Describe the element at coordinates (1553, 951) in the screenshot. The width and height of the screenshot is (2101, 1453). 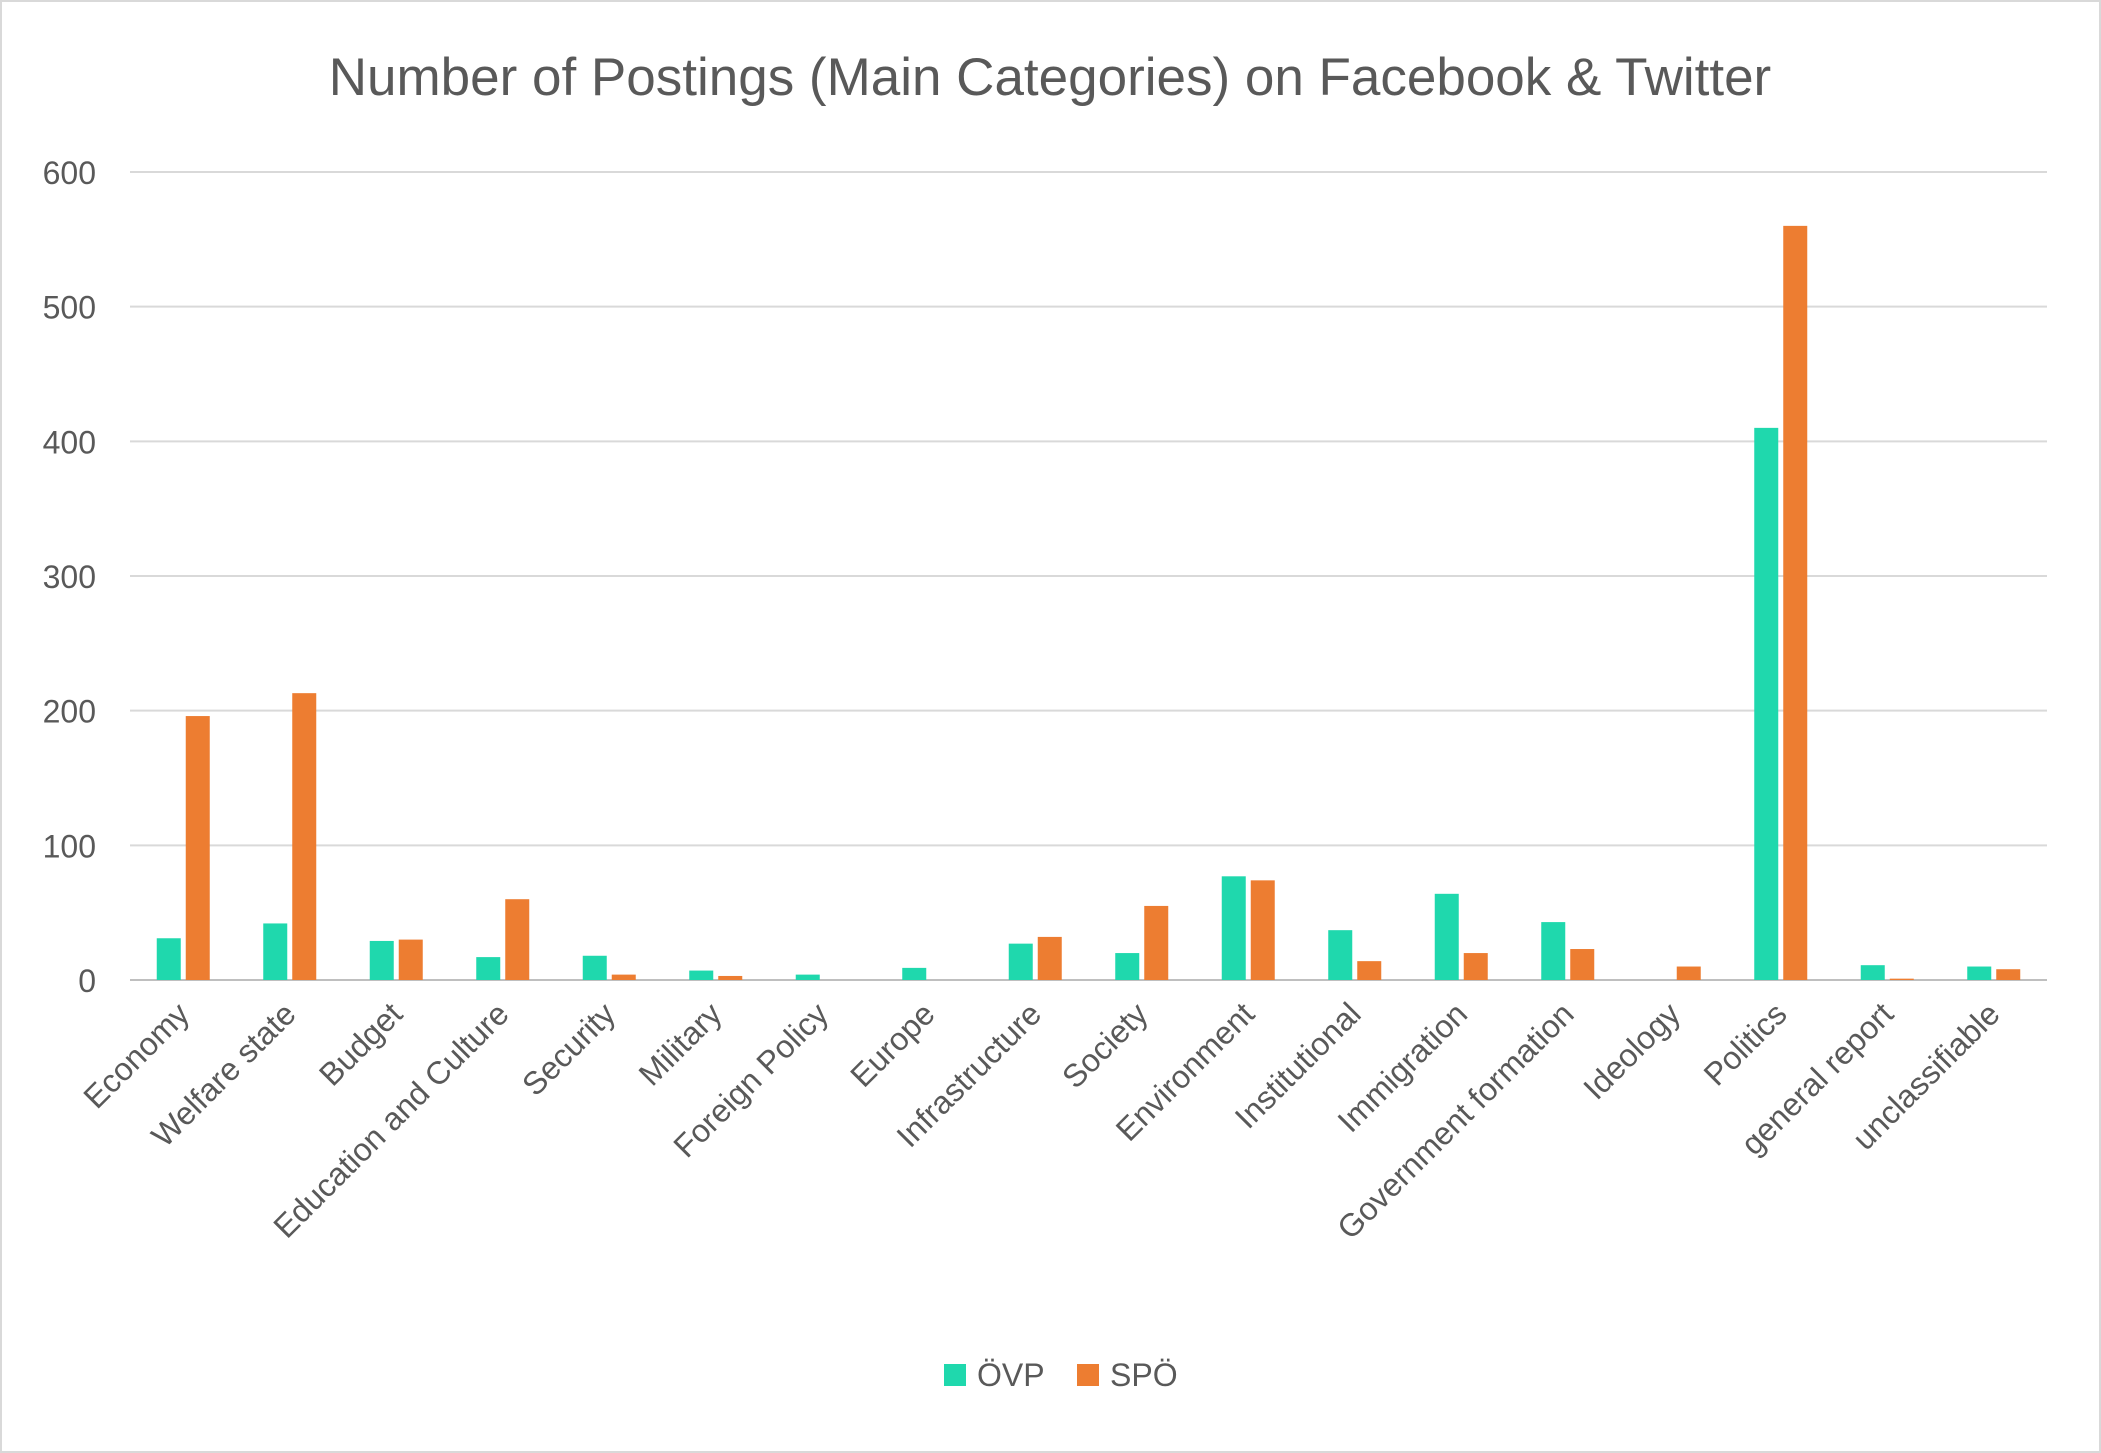
I see `bar-övp-government-formation` at that location.